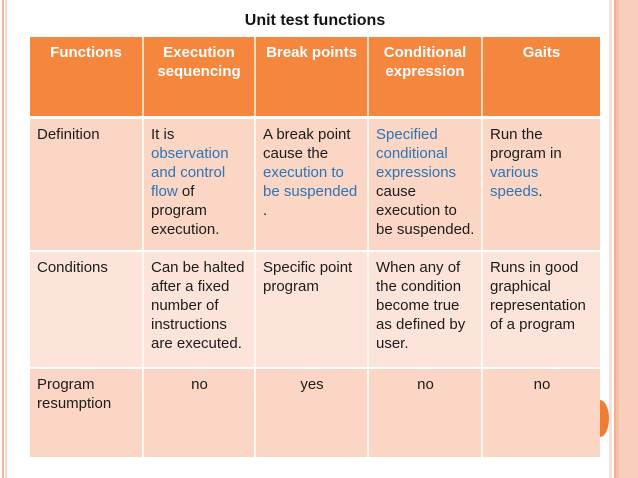  What do you see at coordinates (308, 277) in the screenshot?
I see `text-segment: Specific point program` at bounding box center [308, 277].